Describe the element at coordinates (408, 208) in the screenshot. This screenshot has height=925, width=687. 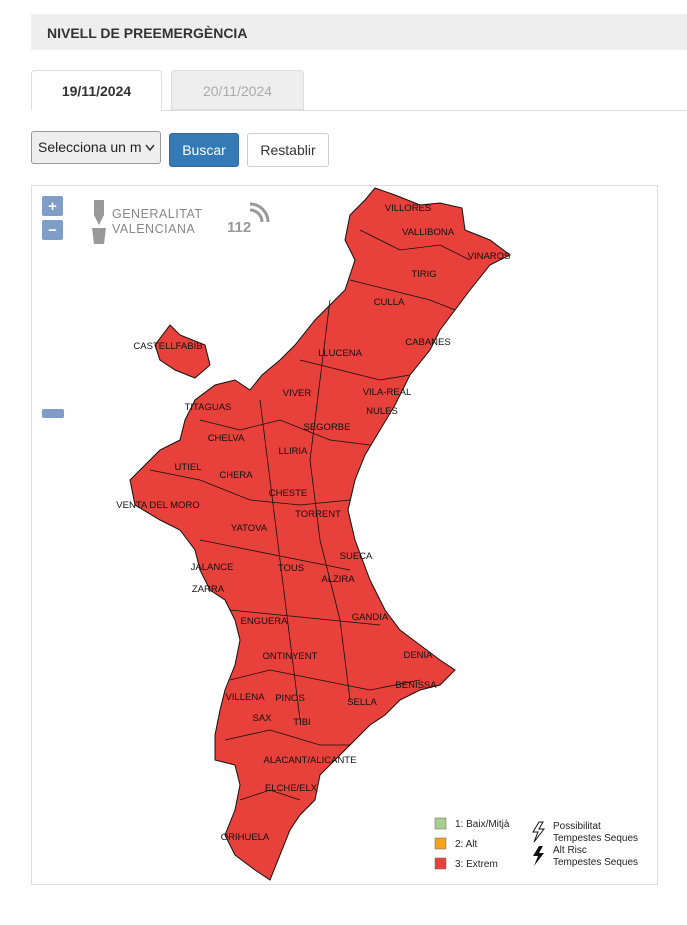
I see `place-label: VILLORES` at that location.